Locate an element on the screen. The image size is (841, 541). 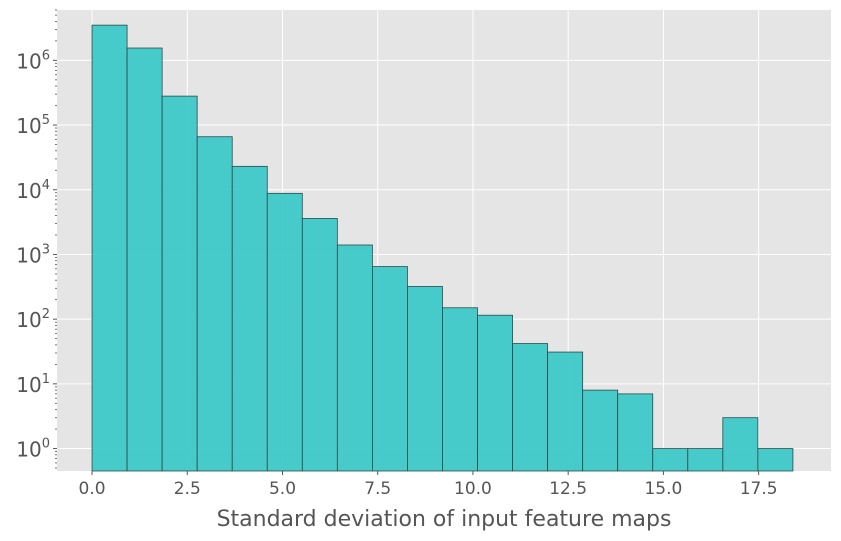
y-tick-label: 10⁶ is located at coordinates (33, 60).